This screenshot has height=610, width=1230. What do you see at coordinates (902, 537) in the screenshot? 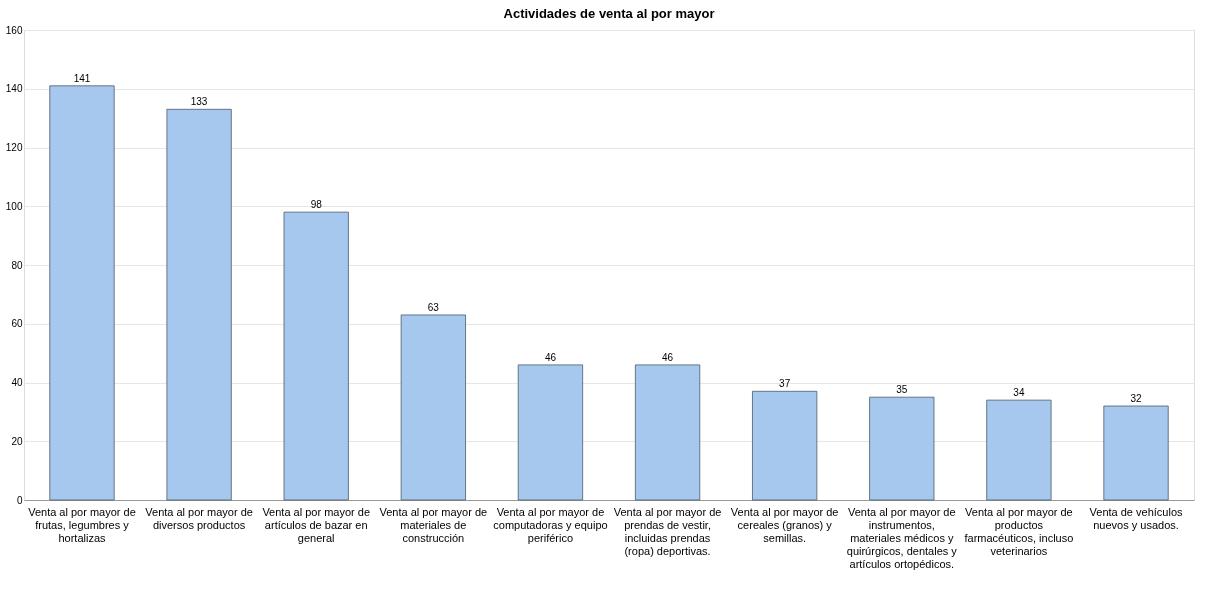
I see `x-tick-label: Venta al por mayor de instrumentos, materiales médicos y quirúrgicos, dentales y artículos ortopédicos.` at bounding box center [902, 537].